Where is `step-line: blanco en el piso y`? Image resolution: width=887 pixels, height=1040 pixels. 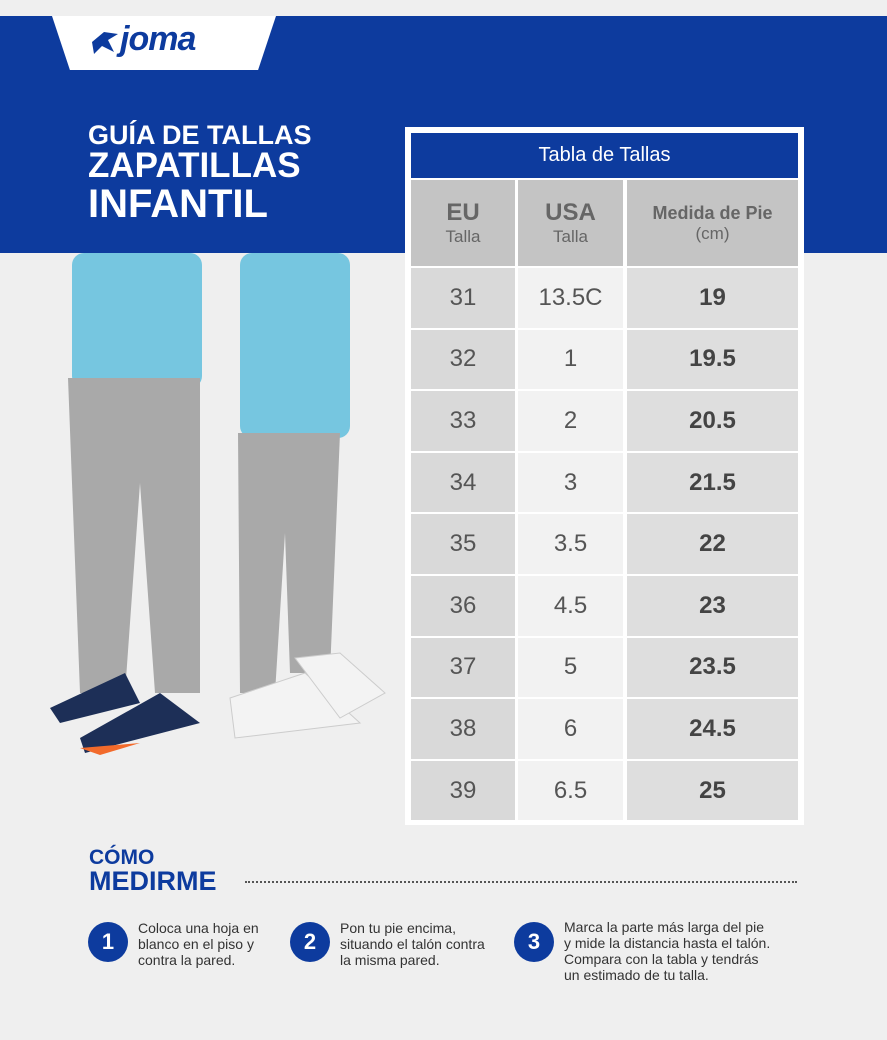
step-line: blanco en el piso y is located at coordinates (196, 944).